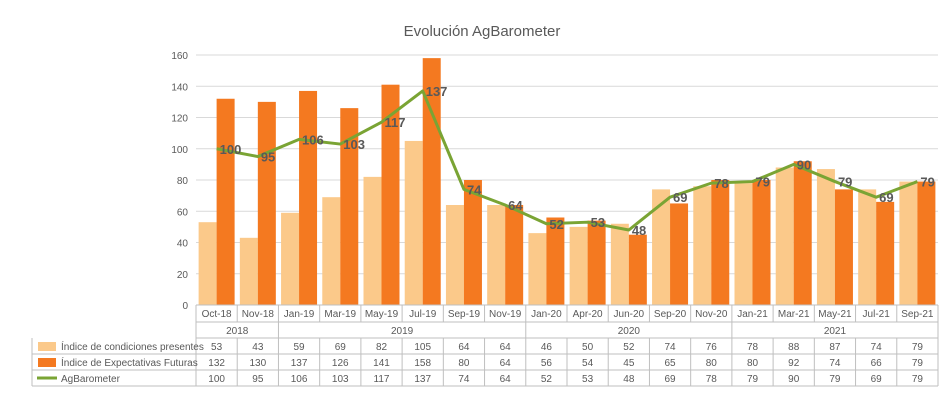 This screenshot has height=410, width=952. Describe the element at coordinates (804, 164) in the screenshot. I see `line-data-label: 90` at that location.